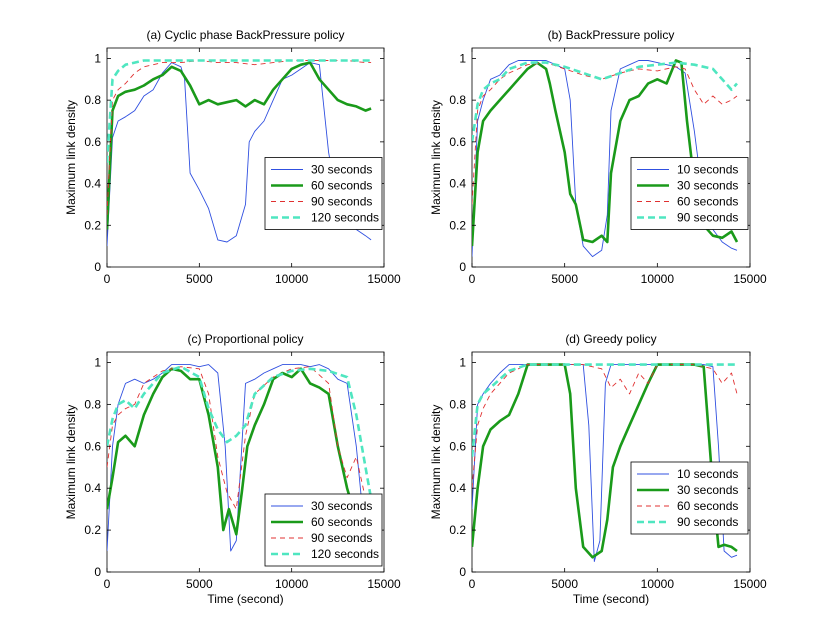 Image resolution: width=830 pixels, height=642 pixels. I want to click on chart-title: (c) Proportional policy, so click(245, 339).